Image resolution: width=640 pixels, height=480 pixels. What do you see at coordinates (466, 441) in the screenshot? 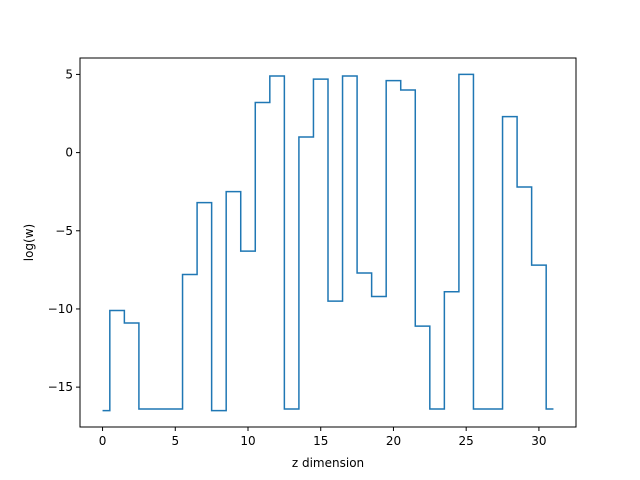
I see `x-tick-label: 25` at bounding box center [466, 441].